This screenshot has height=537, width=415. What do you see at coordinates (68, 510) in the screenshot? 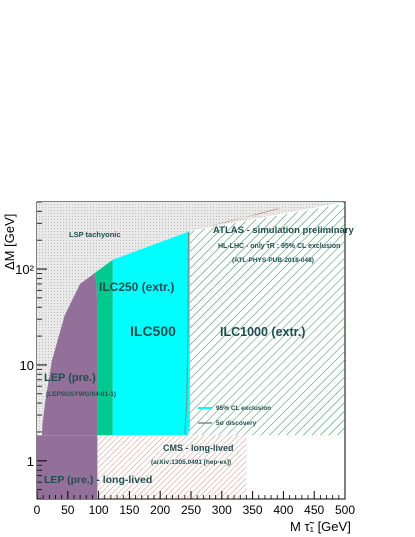
I see `x-tick-label-50: 50` at bounding box center [68, 510].